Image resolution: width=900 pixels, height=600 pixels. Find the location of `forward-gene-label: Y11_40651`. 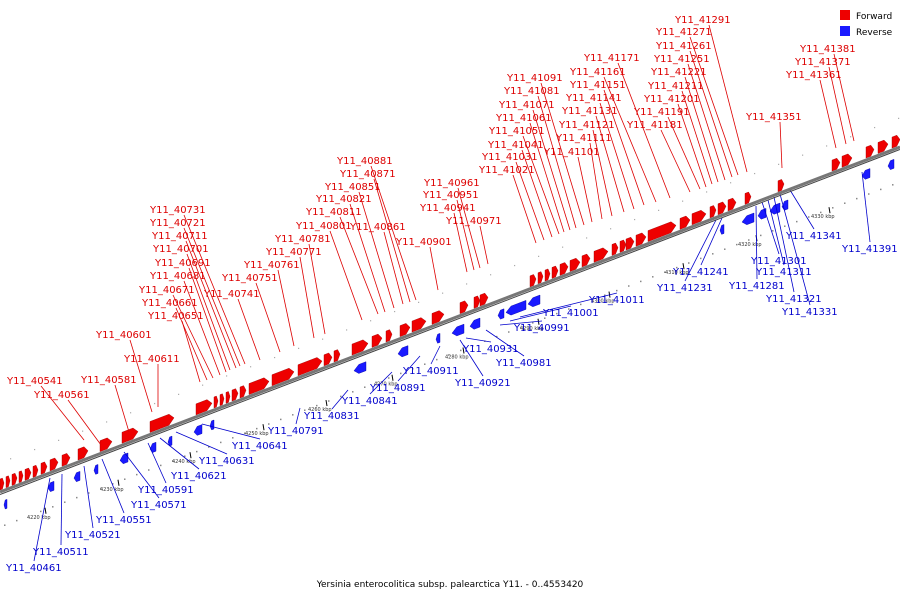

forward-gene-label: Y11_40651 is located at coordinates (175, 316).